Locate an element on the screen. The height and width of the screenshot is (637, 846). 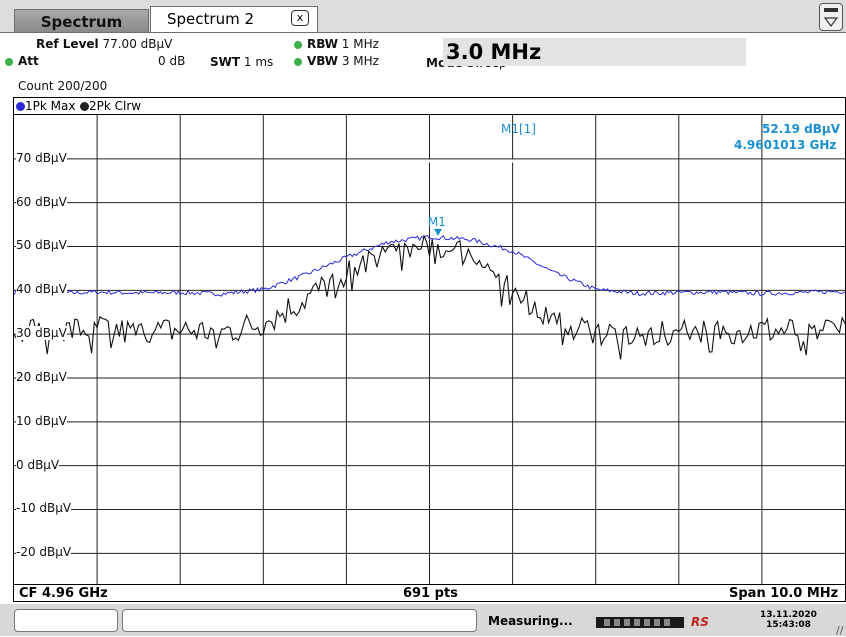
vbw-status-icon is located at coordinates (298, 61).